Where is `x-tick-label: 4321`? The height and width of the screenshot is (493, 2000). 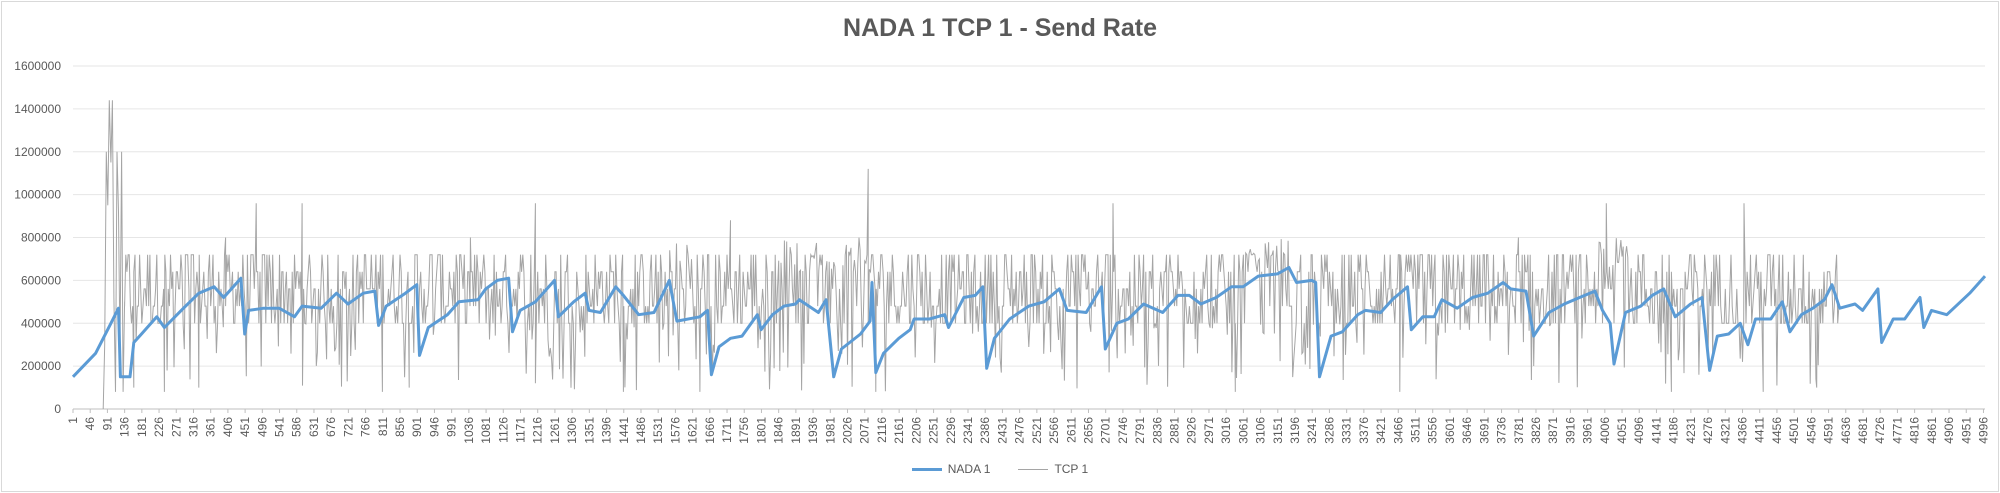
x-tick-label: 4321 is located at coordinates (1725, 430).